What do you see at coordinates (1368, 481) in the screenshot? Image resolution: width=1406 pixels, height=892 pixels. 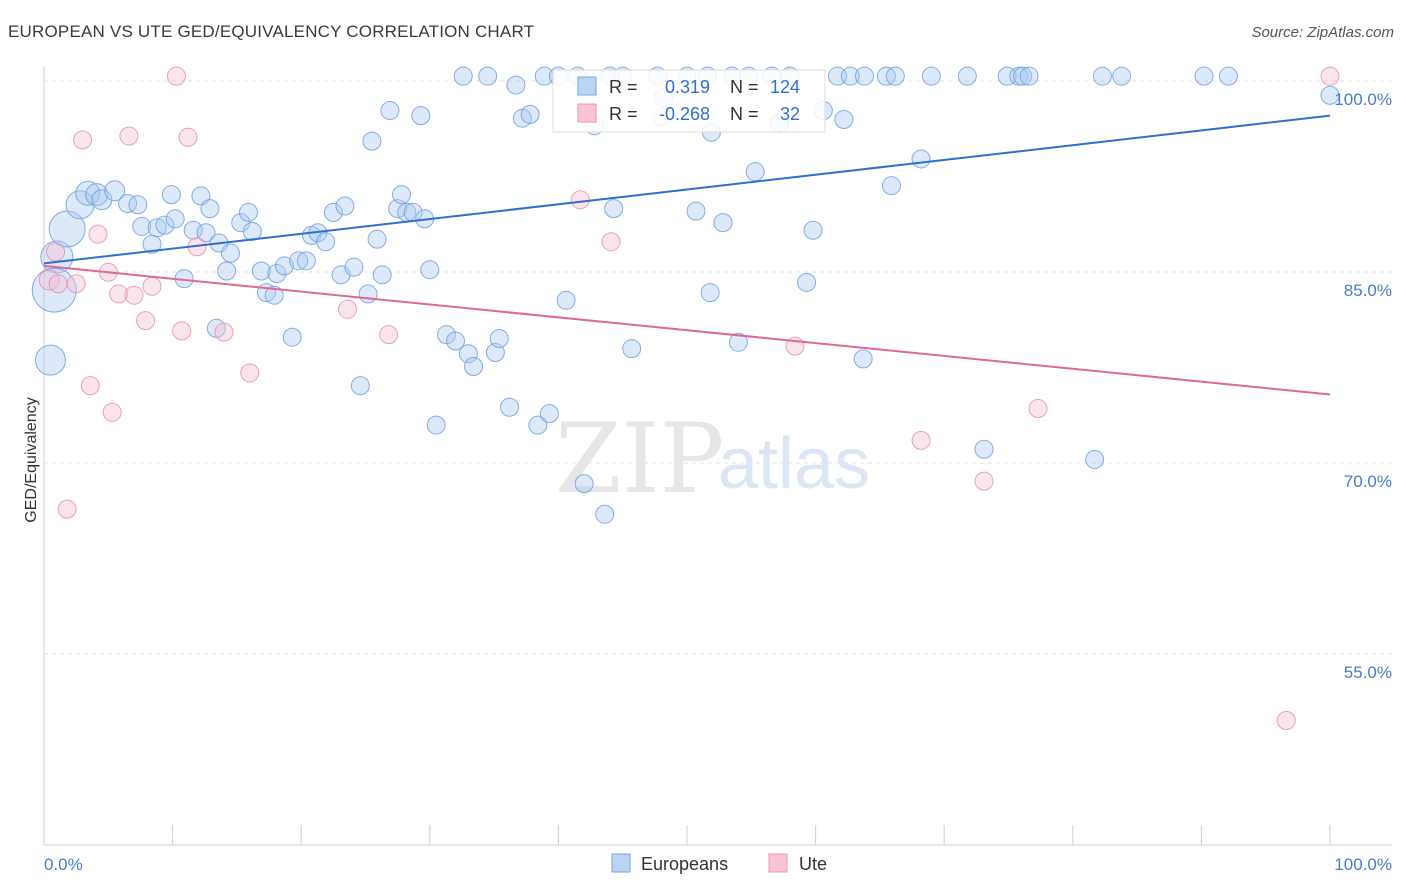 I see `y-tick-label: 70.0%` at bounding box center [1368, 481].